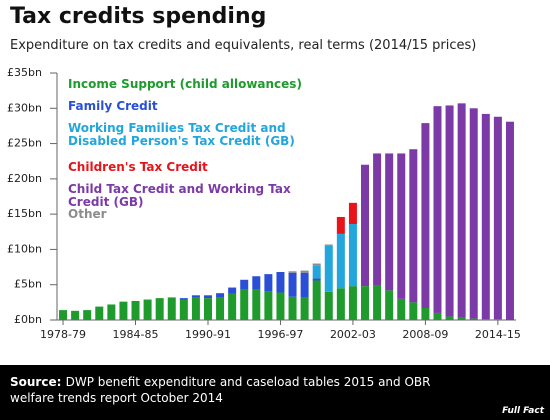 The height and width of the screenshot is (420, 550). What do you see at coordinates (498, 334) in the screenshot?
I see `x-tick-label: 2014-15` at bounding box center [498, 334].